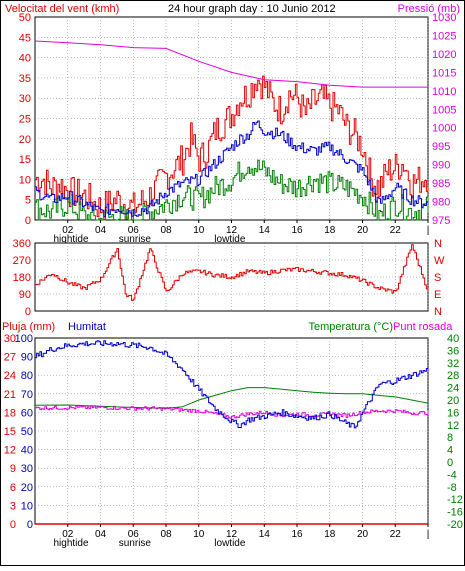  What do you see at coordinates (166, 534) in the screenshot?
I see `climate-xtick-label: 08` at bounding box center [166, 534].